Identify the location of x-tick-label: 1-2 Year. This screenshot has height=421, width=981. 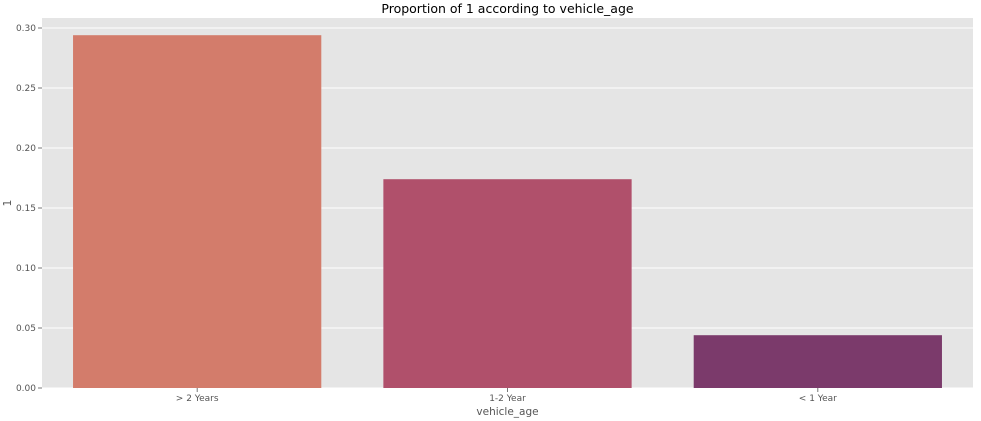
(507, 399).